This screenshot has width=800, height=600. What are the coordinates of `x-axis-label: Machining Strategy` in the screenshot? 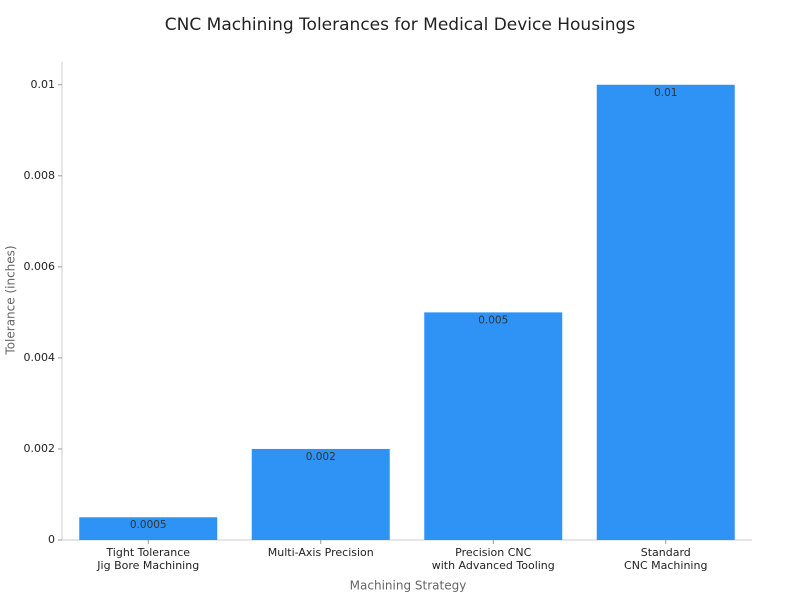 It's located at (408, 586).